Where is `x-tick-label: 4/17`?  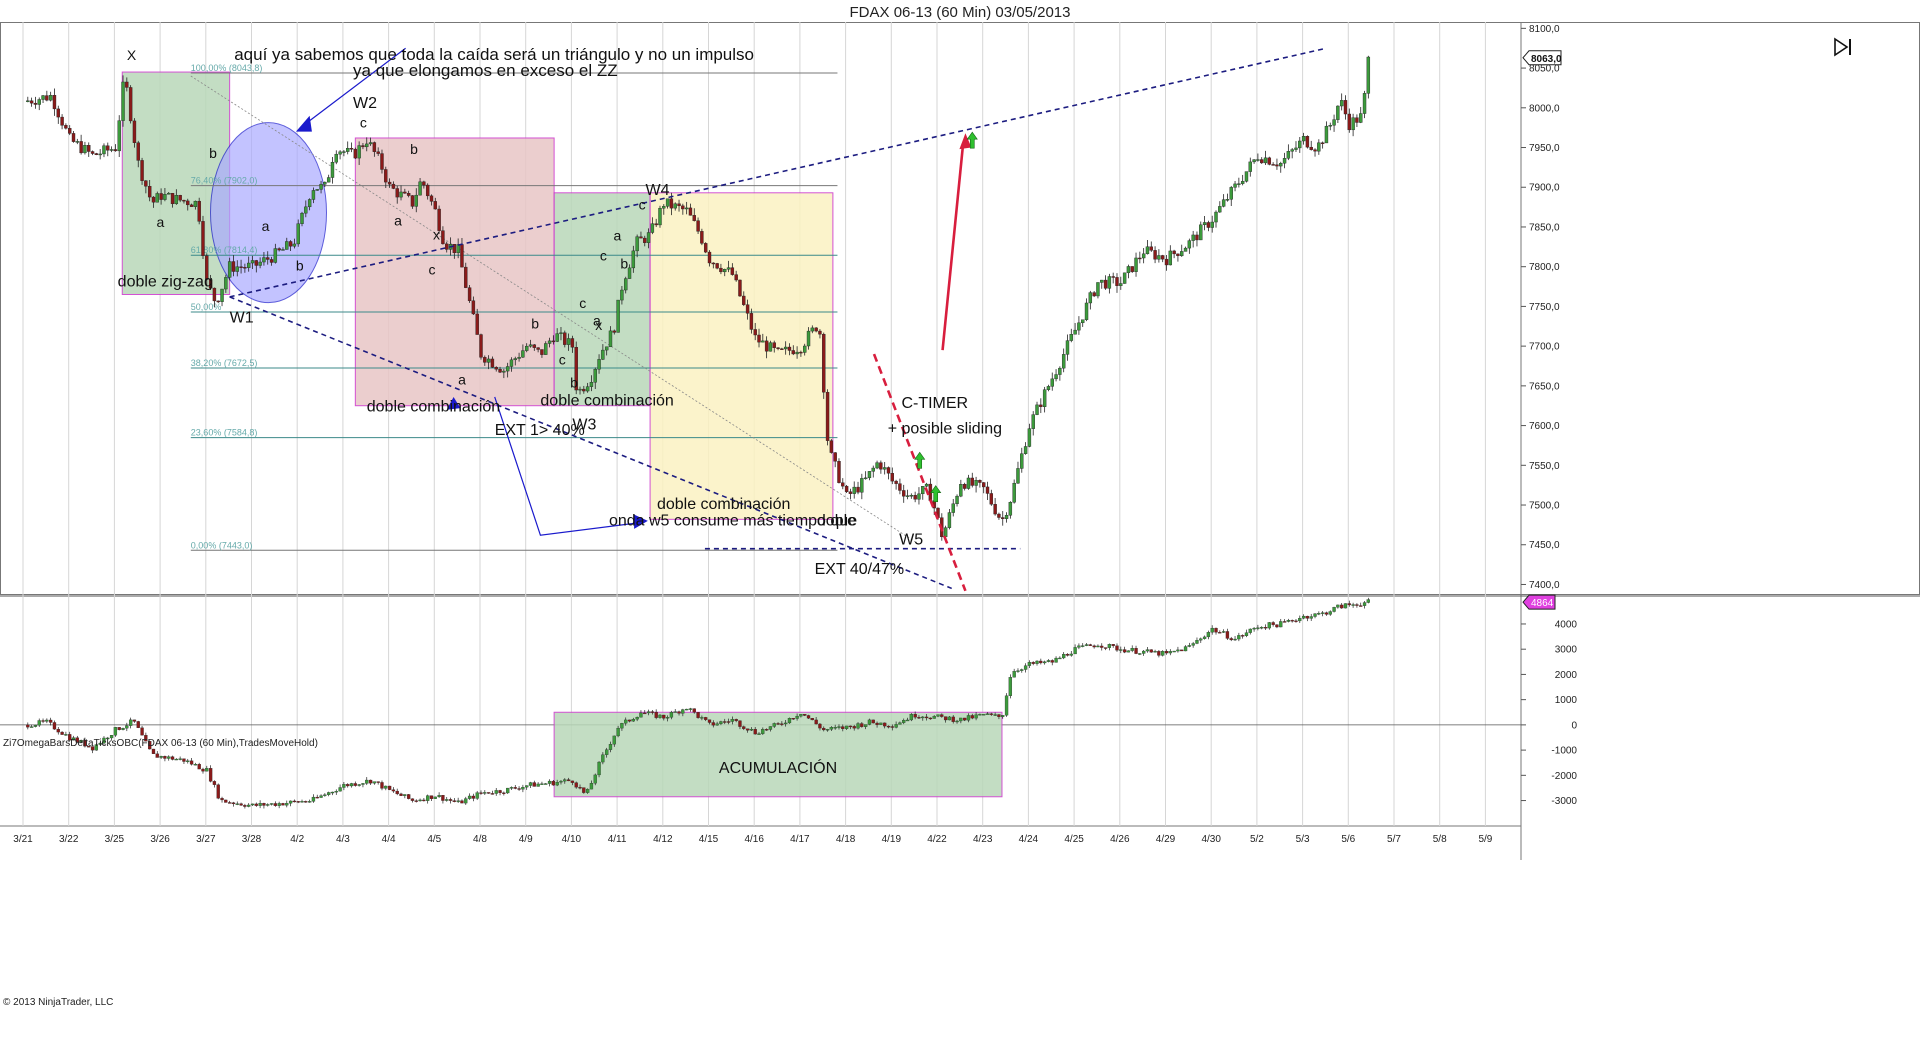 x-tick-label: 4/17 is located at coordinates (800, 839).